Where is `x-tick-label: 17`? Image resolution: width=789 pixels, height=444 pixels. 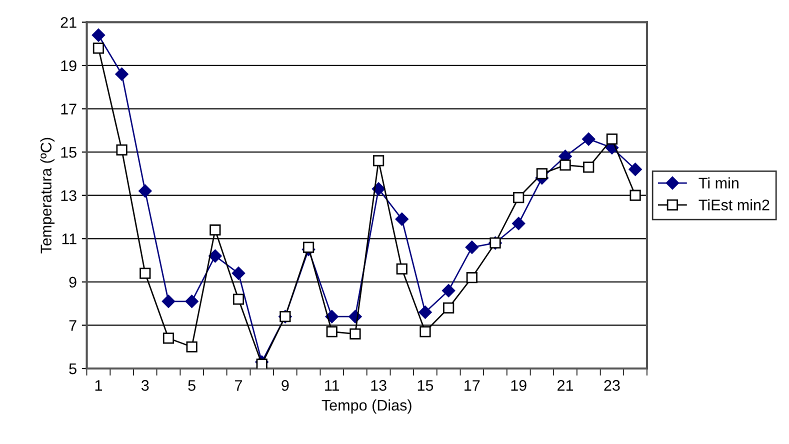 x-tick-label: 17 is located at coordinates (472, 385).